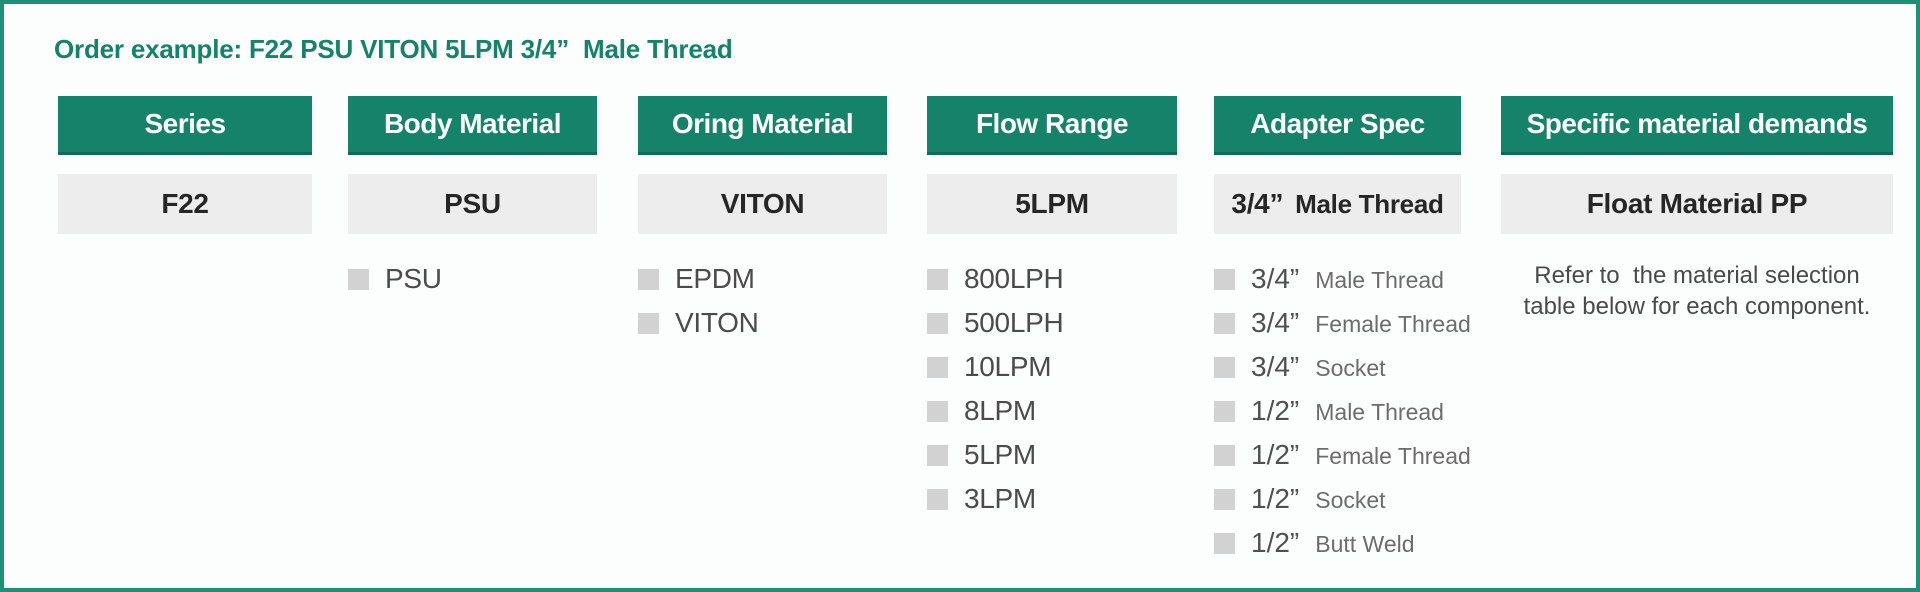 This screenshot has height=592, width=1920. Describe the element at coordinates (1000, 454) in the screenshot. I see `option-label: 5LPM` at that location.